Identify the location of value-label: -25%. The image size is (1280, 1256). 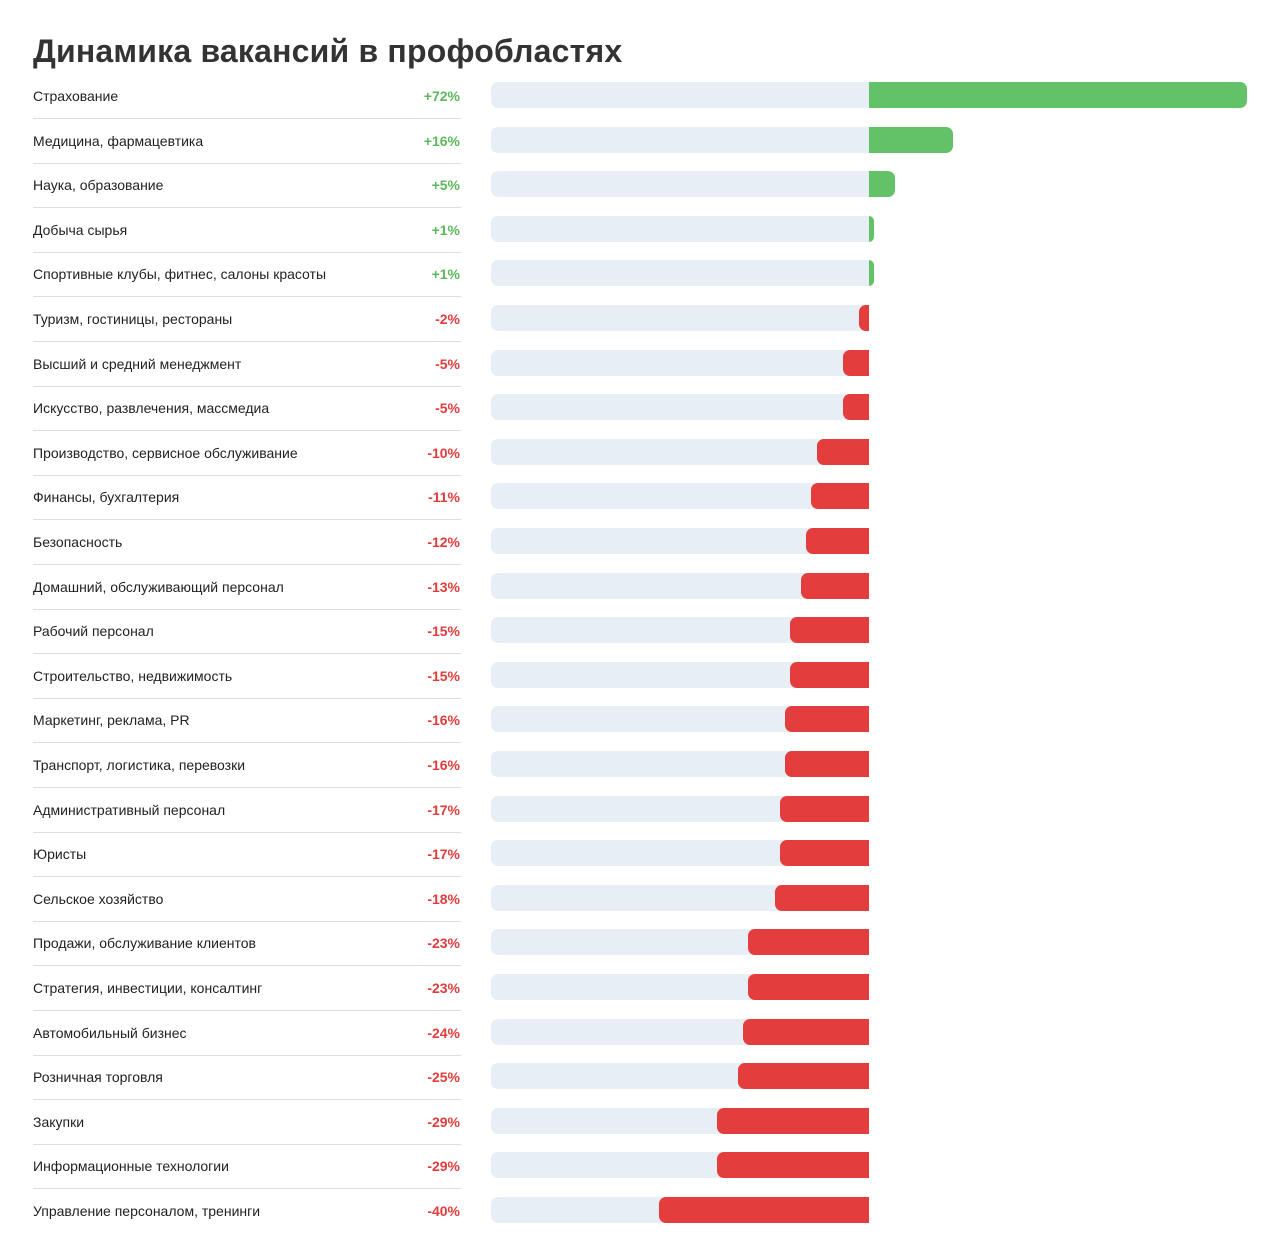
(443, 1077).